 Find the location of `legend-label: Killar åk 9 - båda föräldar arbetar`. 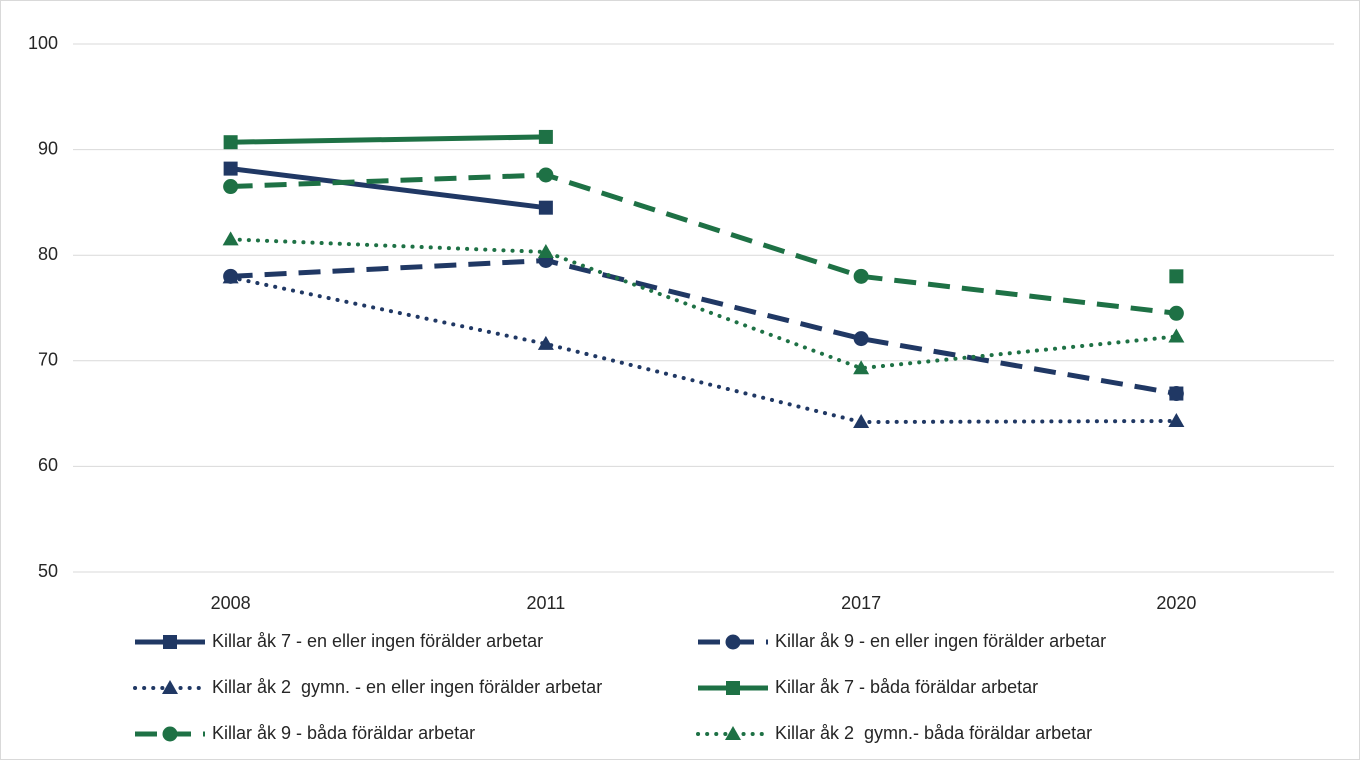

legend-label: Killar åk 9 - båda föräldar arbetar is located at coordinates (343, 733).